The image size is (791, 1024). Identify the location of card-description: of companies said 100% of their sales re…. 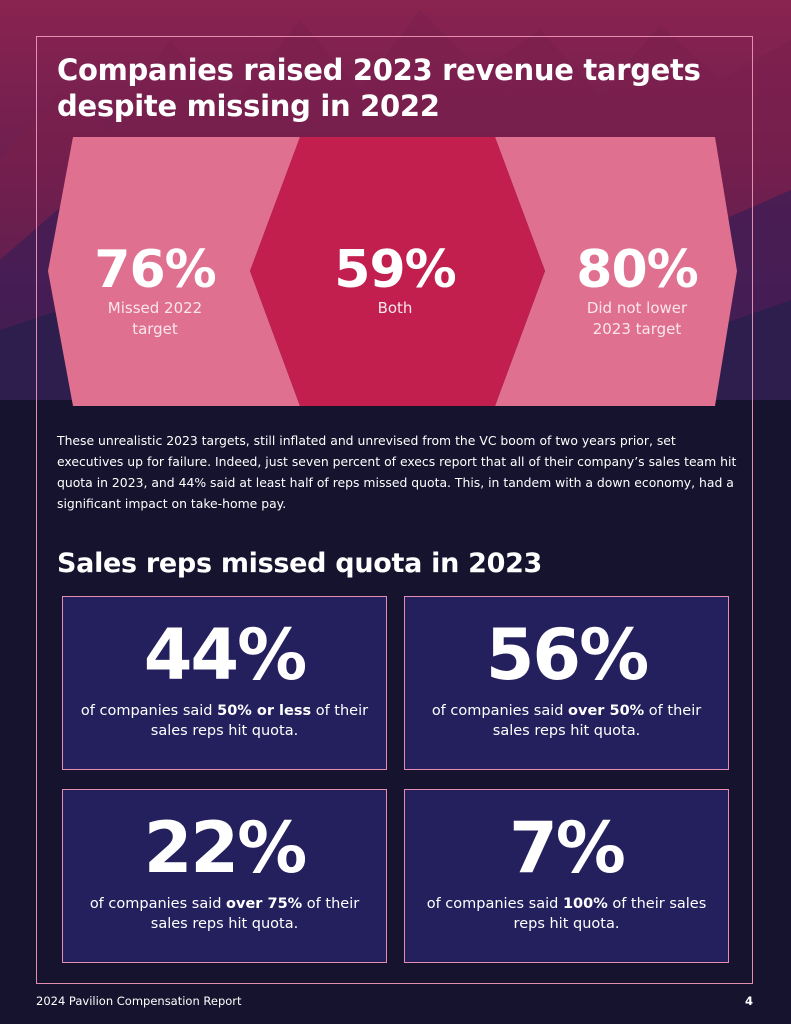
(566, 914).